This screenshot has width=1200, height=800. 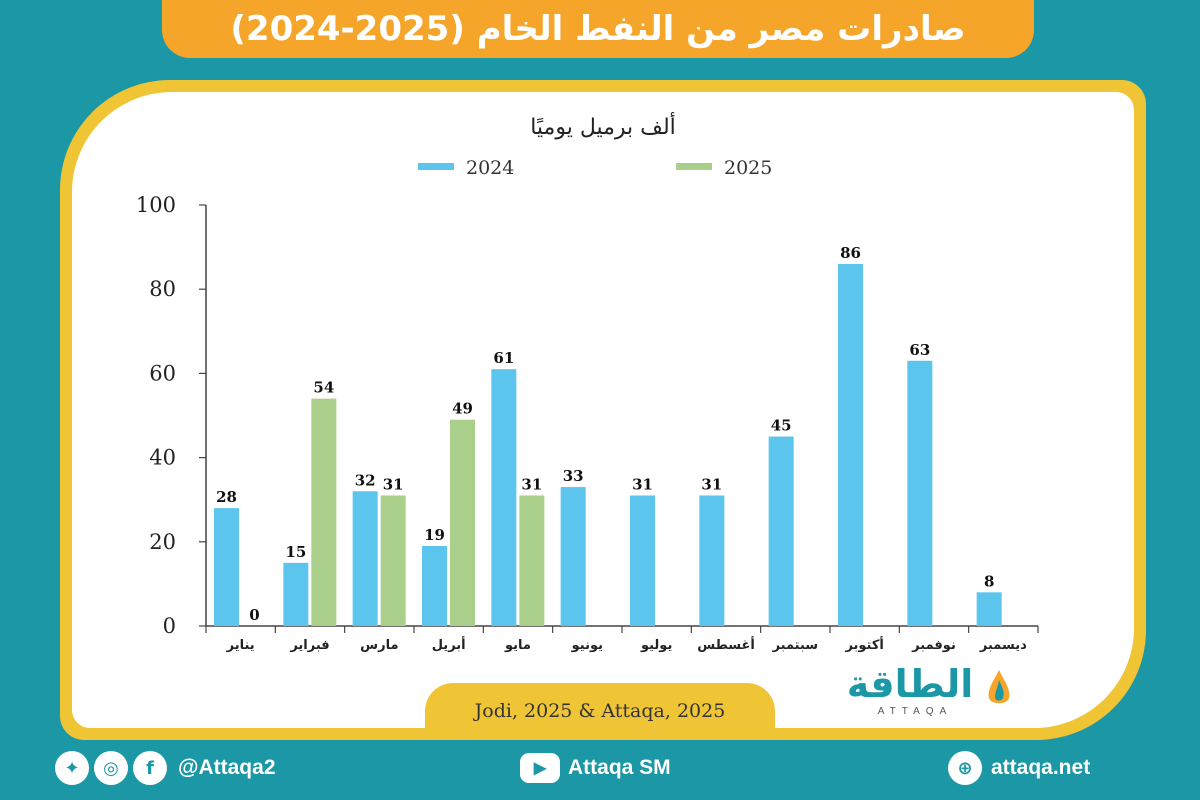 What do you see at coordinates (863, 644) in the screenshot?
I see `x-tick-label: أكتوبر` at bounding box center [863, 644].